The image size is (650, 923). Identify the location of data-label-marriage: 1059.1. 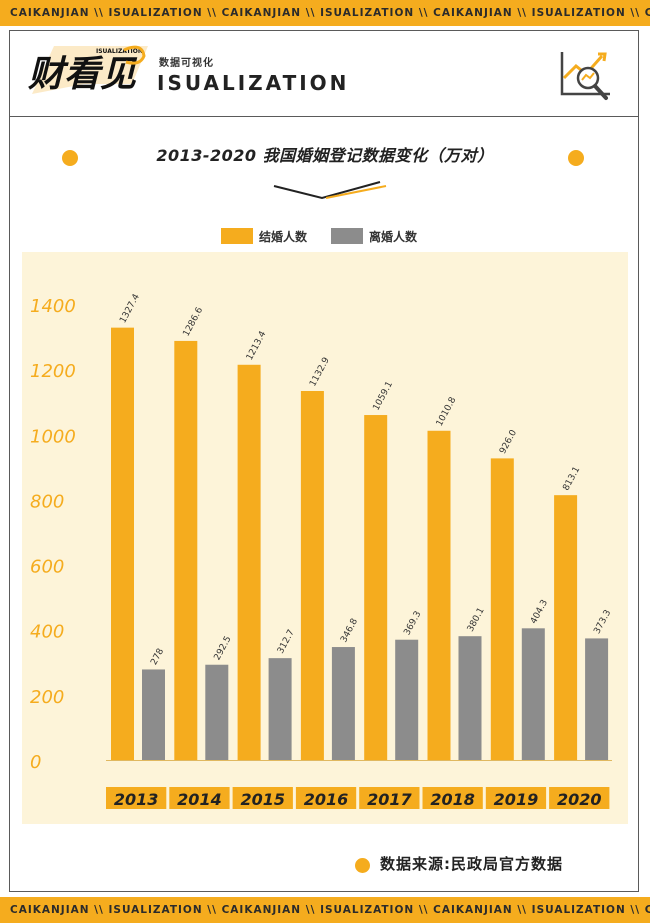
(384, 396).